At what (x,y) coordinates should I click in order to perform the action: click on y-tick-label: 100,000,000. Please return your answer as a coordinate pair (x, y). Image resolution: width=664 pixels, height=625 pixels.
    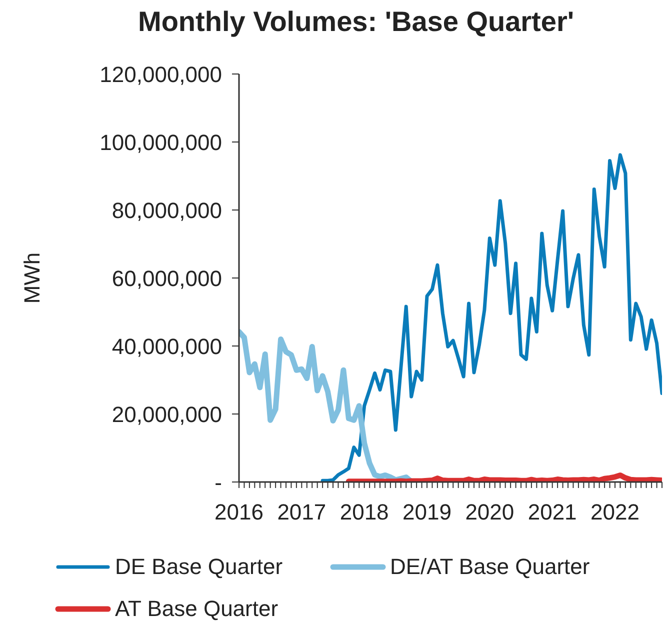
    Looking at the image, I should click on (161, 142).